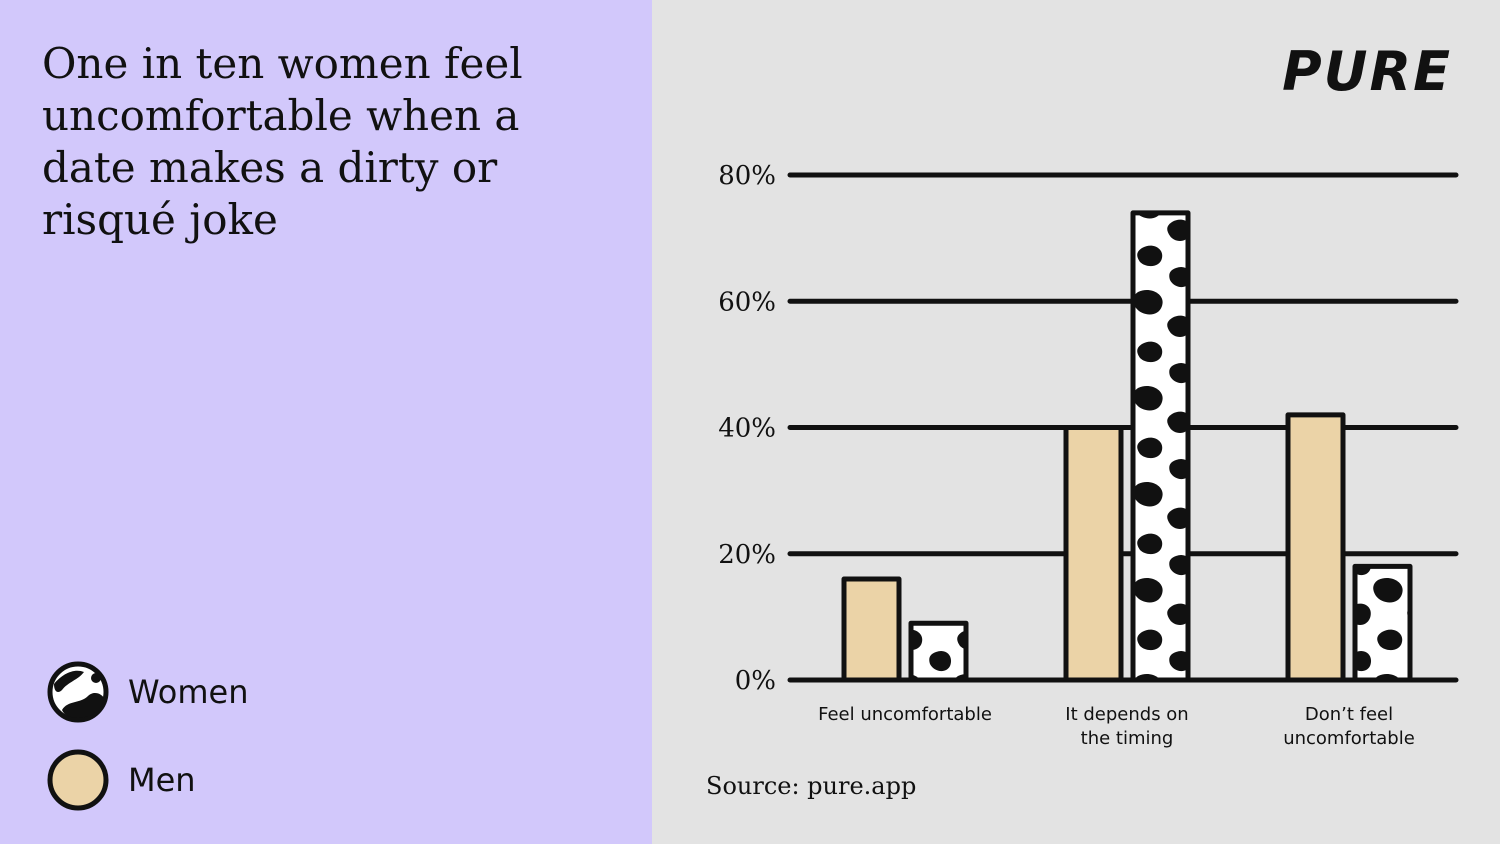 The image size is (1500, 844). I want to click on y-tick-label: 60%, so click(747, 302).